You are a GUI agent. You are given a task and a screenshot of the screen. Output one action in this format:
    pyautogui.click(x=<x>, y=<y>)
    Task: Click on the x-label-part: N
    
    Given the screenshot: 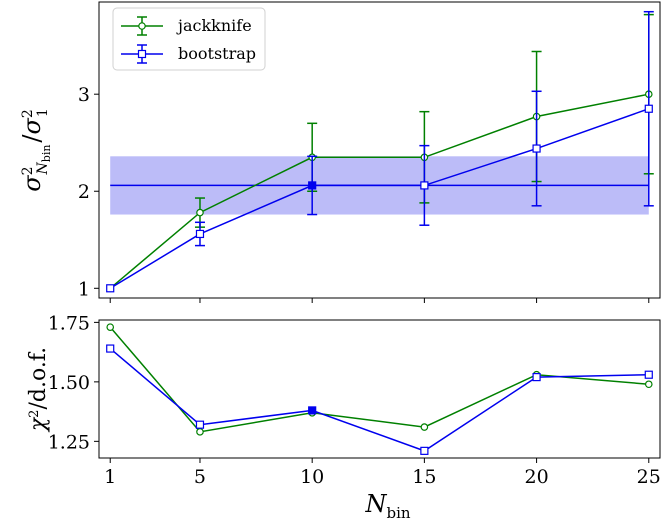 What is the action you would take?
    pyautogui.click(x=375, y=504)
    